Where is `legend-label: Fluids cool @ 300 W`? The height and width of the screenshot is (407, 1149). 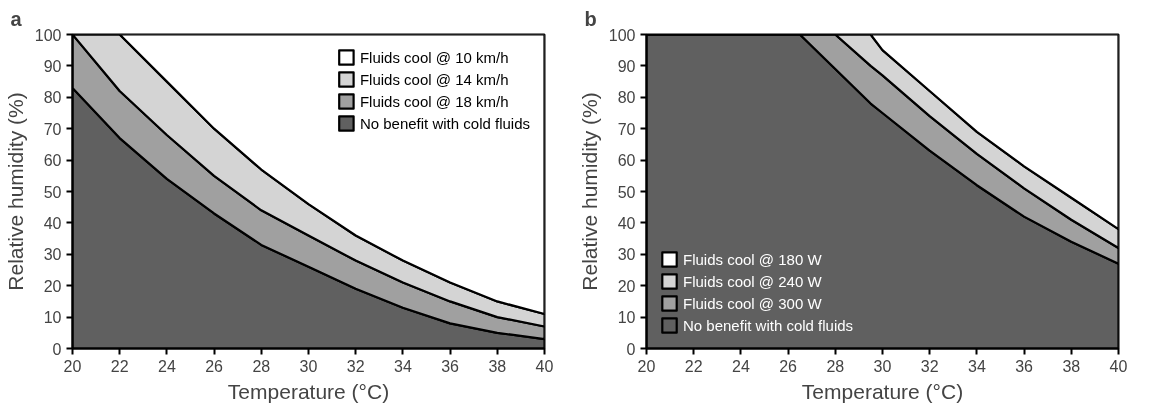
legend-label: Fluids cool @ 300 W is located at coordinates (752, 303).